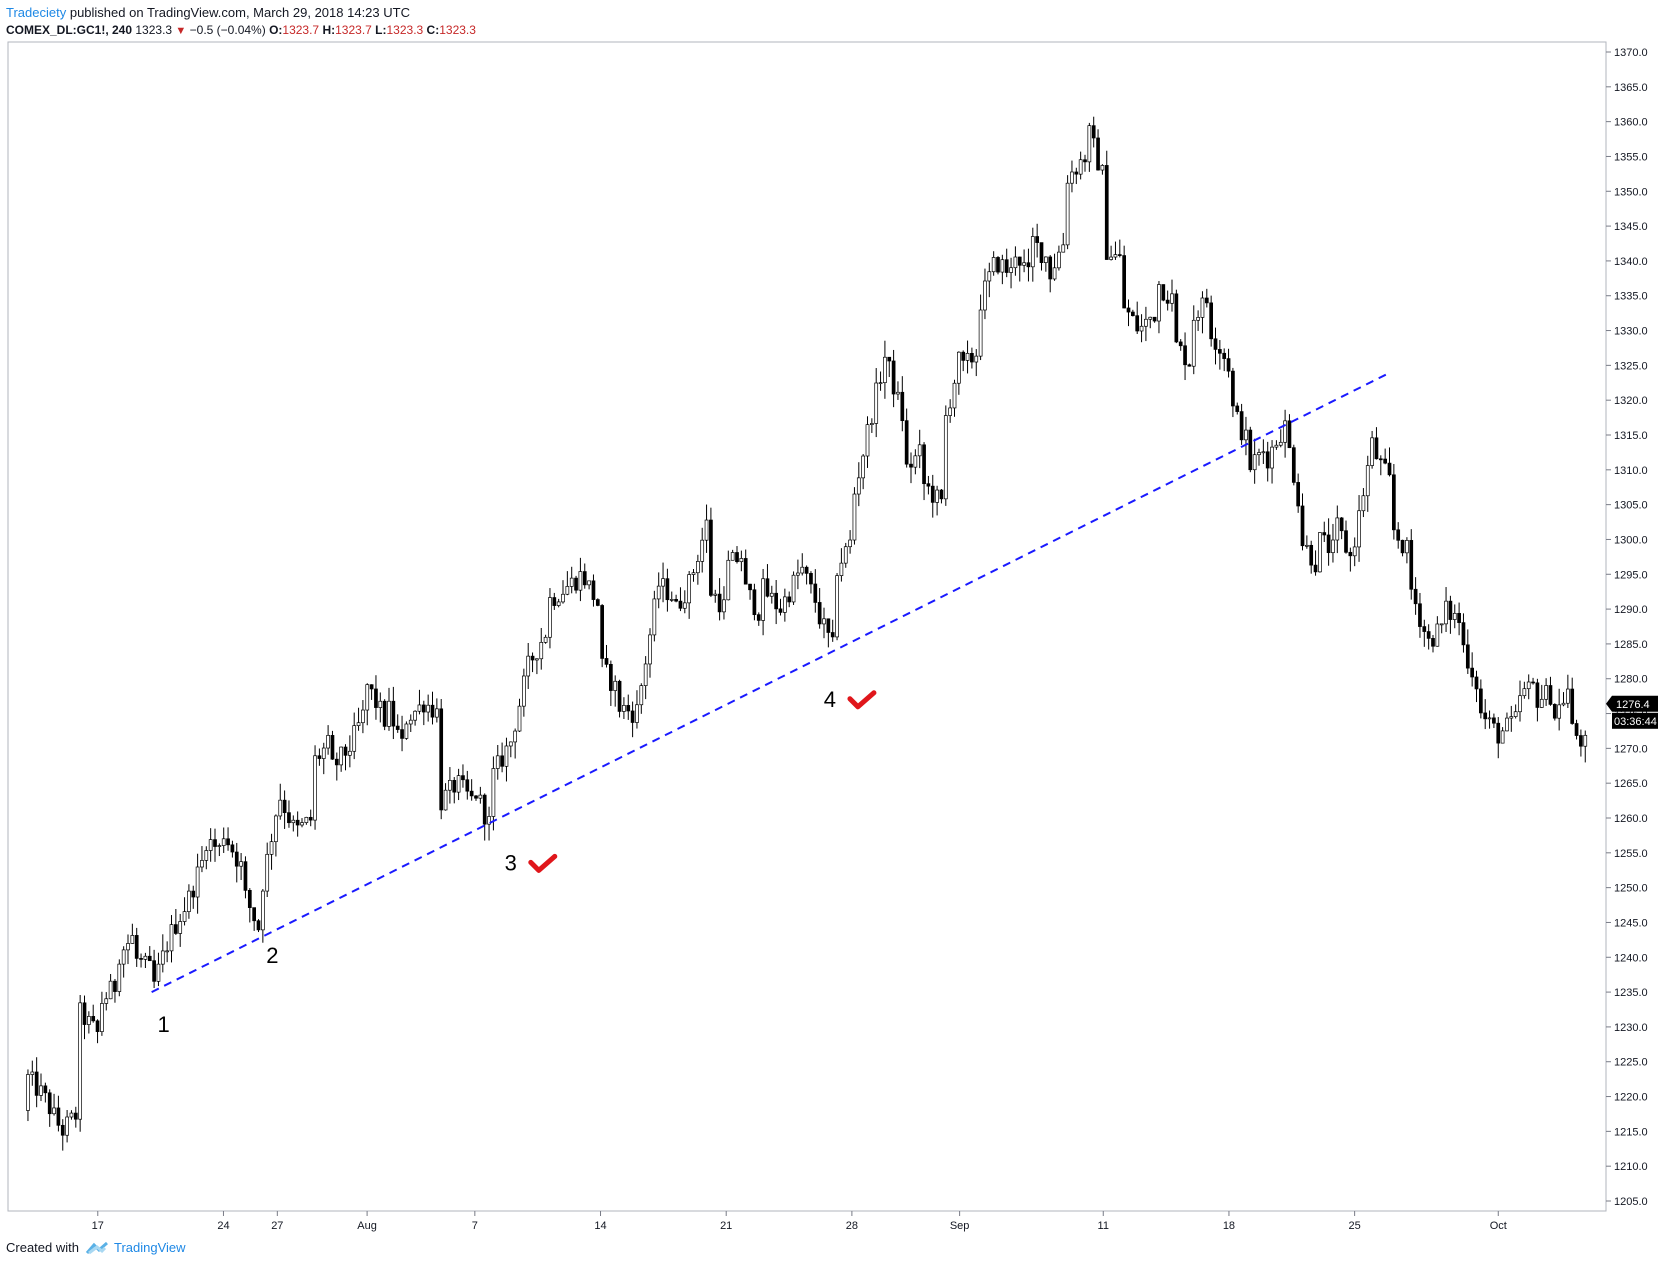 This screenshot has width=1658, height=1267. I want to click on x-tick-label: 18, so click(1229, 1226).